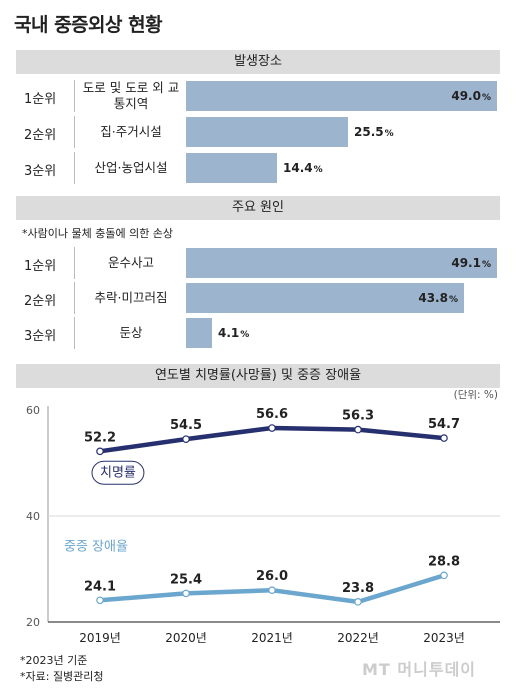 The image size is (520, 694). What do you see at coordinates (98, 233) in the screenshot?
I see `cause-note: *사람이나 물체 충돌에 의한 손상` at bounding box center [98, 233].